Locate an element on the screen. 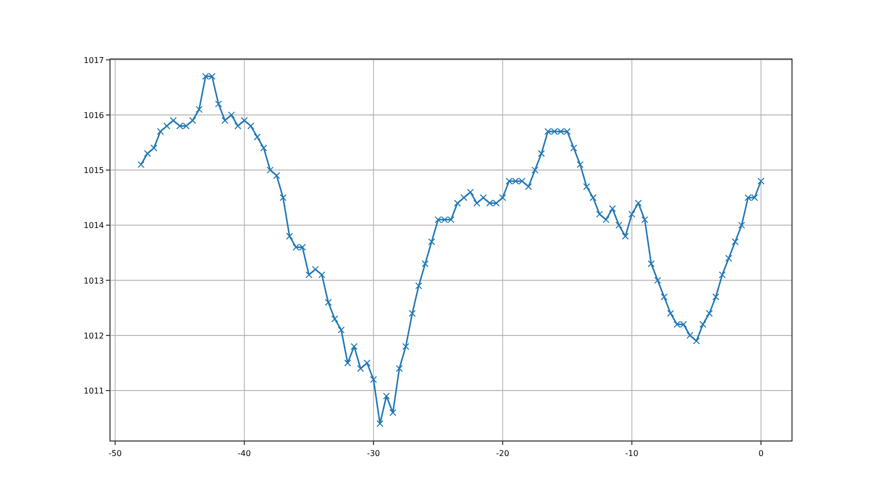  y-tick-label: 1015 is located at coordinates (94, 171).